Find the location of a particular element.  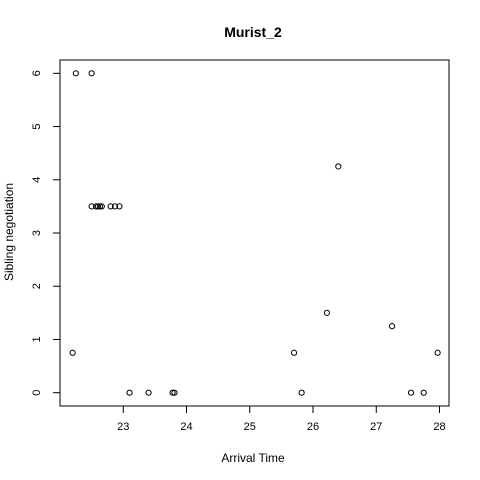

x-tick-label: 28 is located at coordinates (439, 427).